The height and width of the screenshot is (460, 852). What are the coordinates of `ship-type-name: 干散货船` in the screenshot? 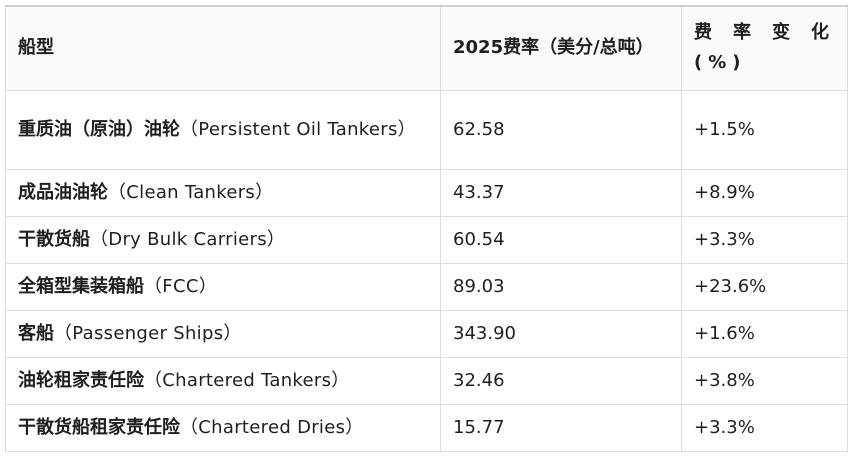 It's located at (54, 239).